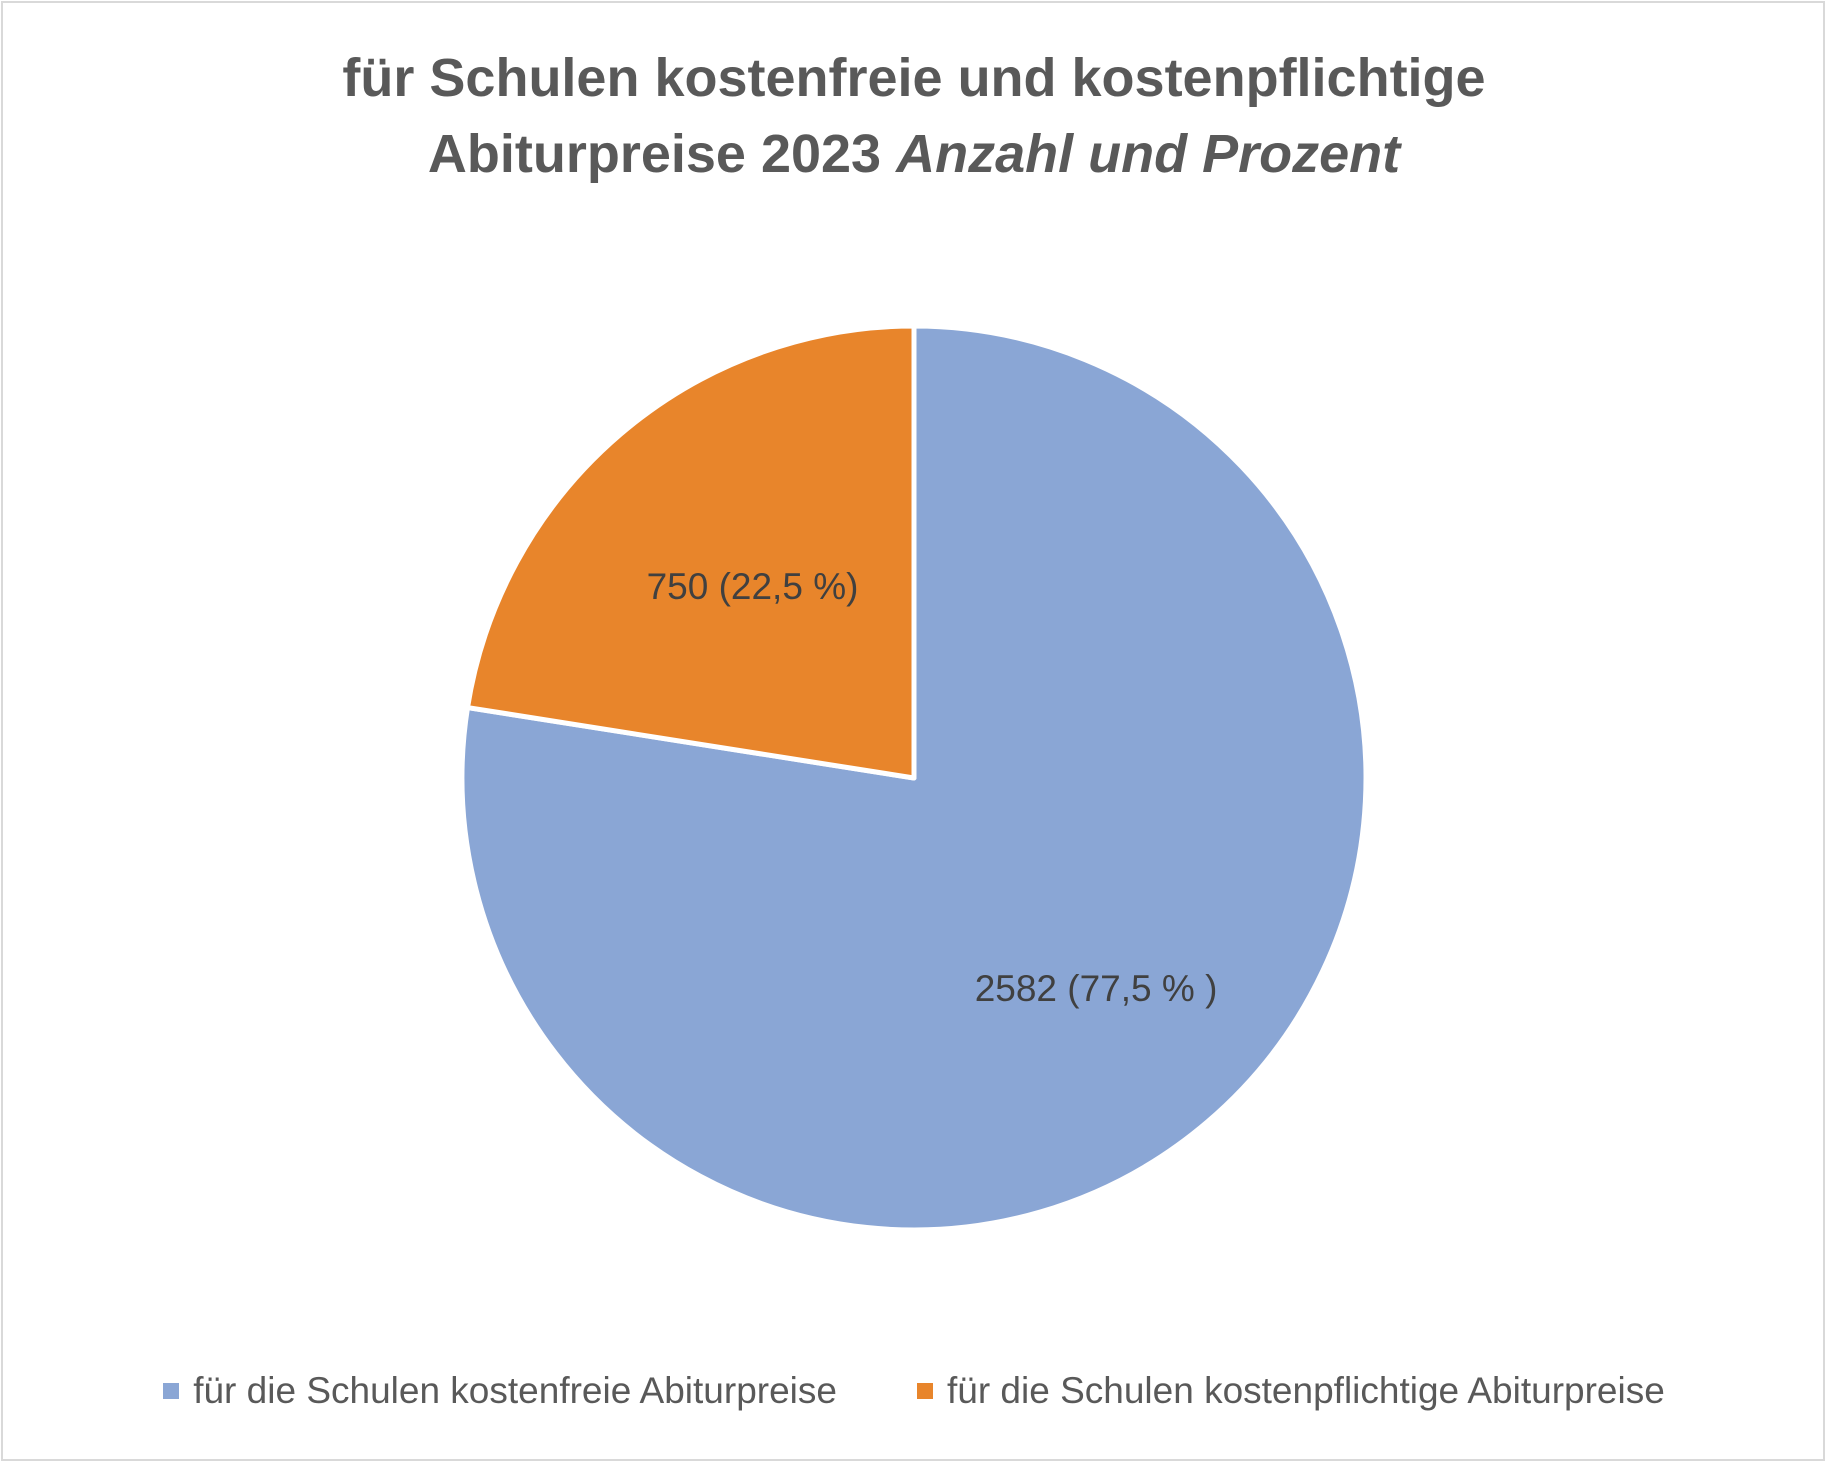  What do you see at coordinates (515, 1390) in the screenshot?
I see `legend-label-kostenfreie: für die Schulen kostenfreie Abiturpreise` at bounding box center [515, 1390].